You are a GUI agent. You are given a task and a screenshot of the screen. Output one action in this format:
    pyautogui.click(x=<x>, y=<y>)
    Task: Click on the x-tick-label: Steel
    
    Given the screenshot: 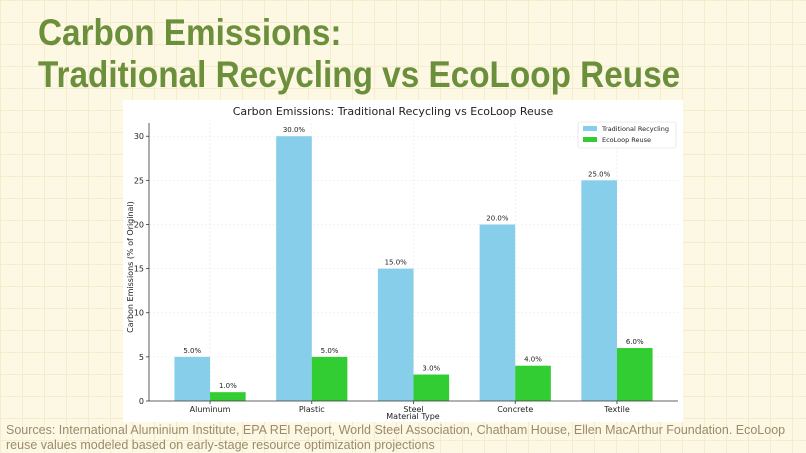 What is the action you would take?
    pyautogui.click(x=413, y=409)
    